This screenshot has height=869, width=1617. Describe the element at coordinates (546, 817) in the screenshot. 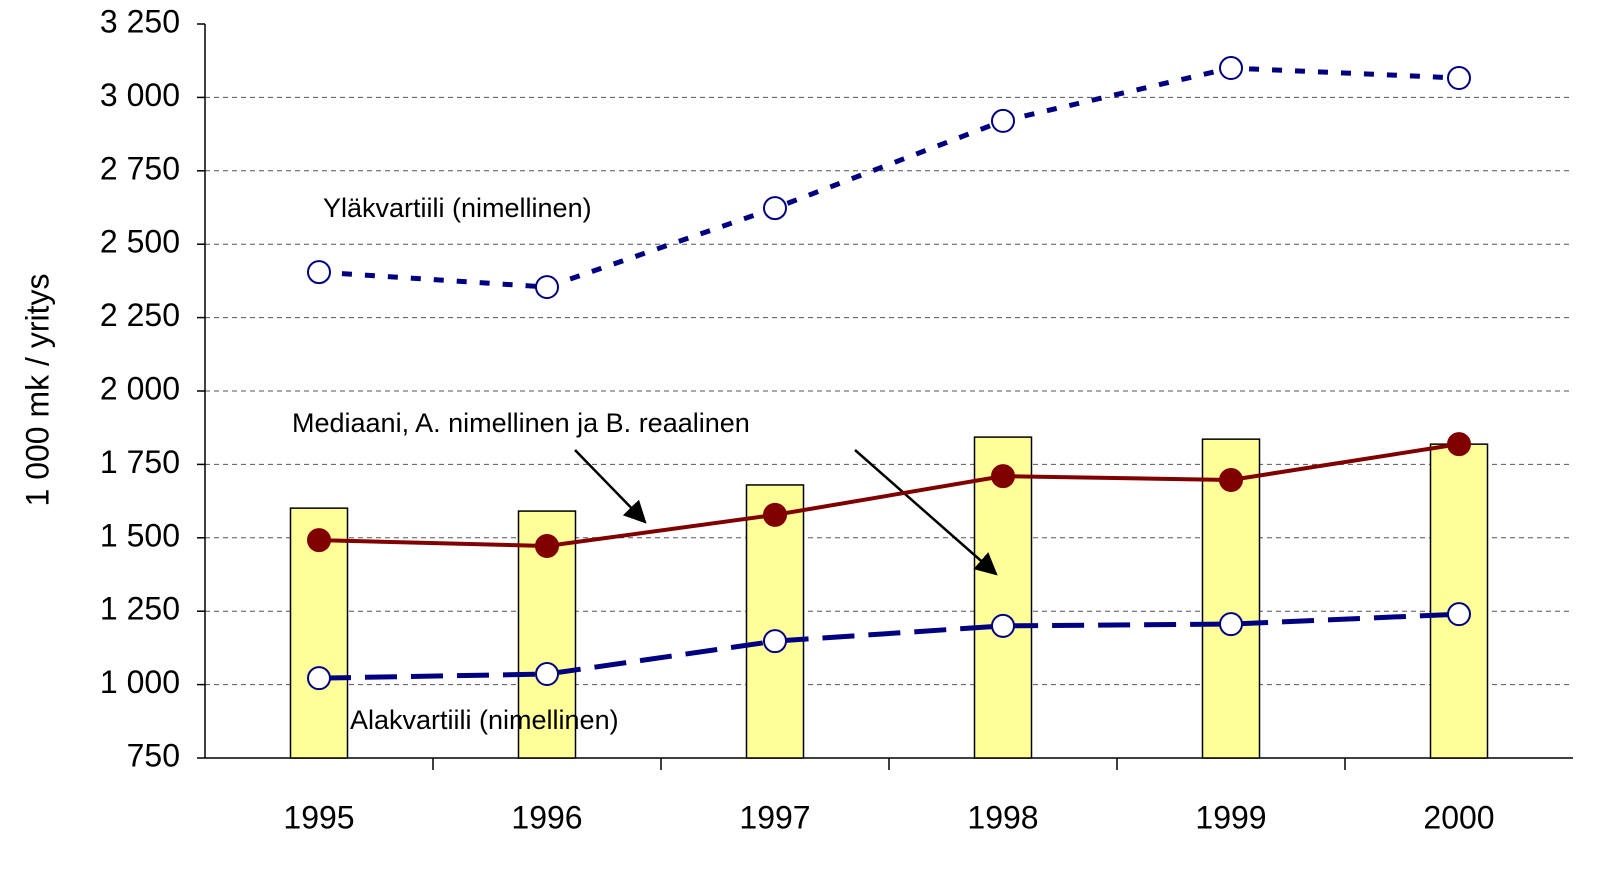

I see `x-tick-label: 1996` at that location.